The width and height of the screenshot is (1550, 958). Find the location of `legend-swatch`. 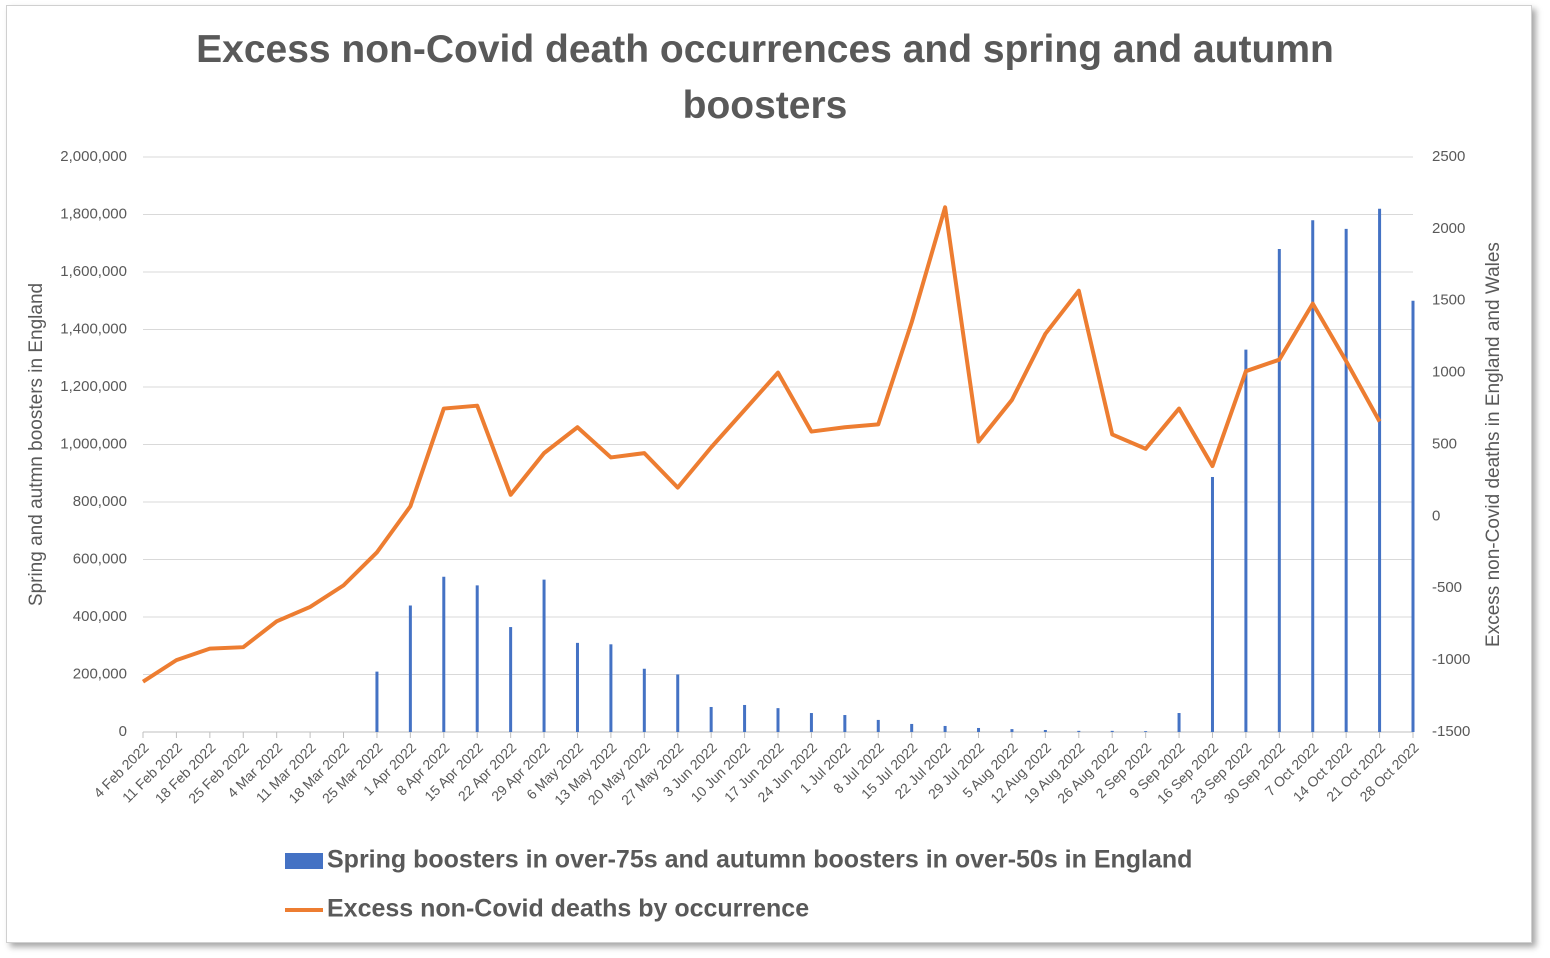

legend-swatch is located at coordinates (304, 861).